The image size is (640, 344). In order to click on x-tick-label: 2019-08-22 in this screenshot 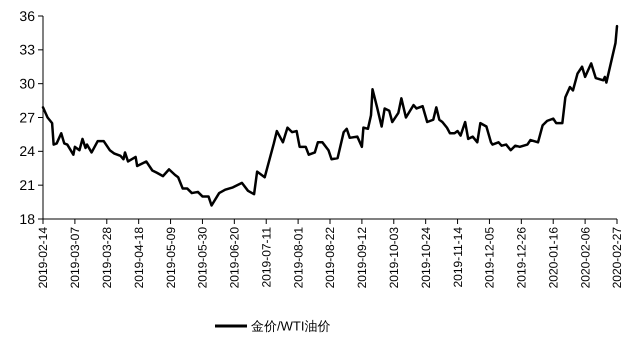, I will do `click(330, 257)`.